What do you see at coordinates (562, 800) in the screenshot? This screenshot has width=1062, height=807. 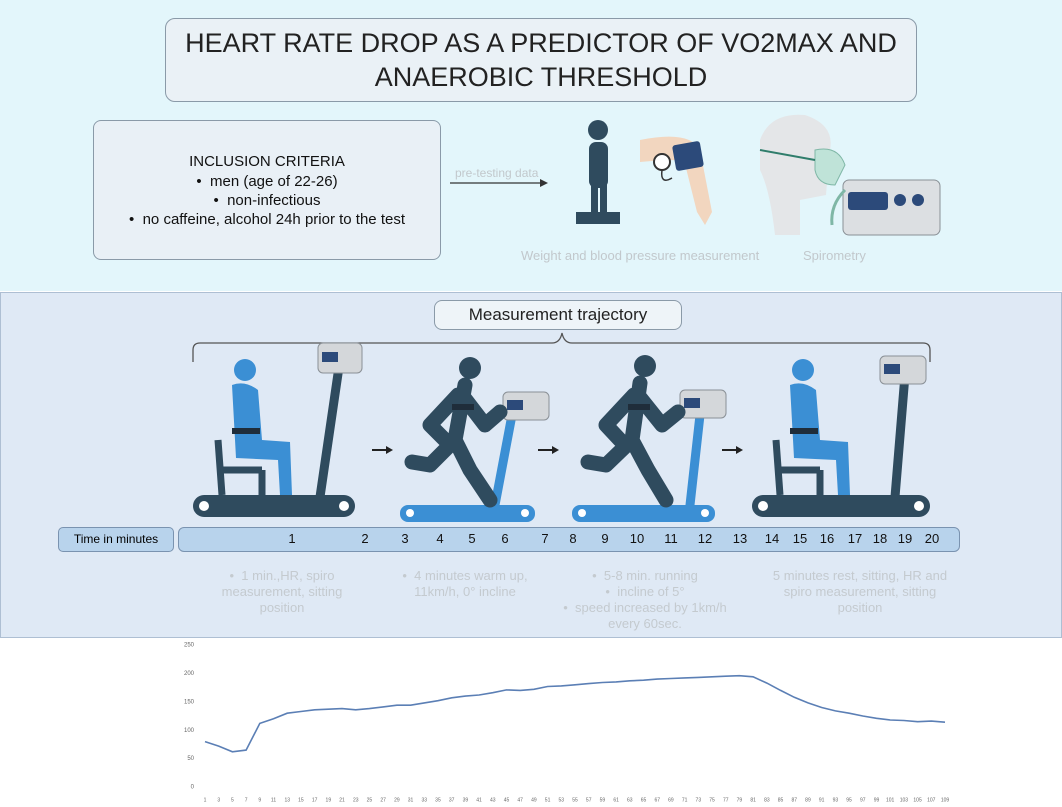 I see `x-tick-label: 53` at bounding box center [562, 800].